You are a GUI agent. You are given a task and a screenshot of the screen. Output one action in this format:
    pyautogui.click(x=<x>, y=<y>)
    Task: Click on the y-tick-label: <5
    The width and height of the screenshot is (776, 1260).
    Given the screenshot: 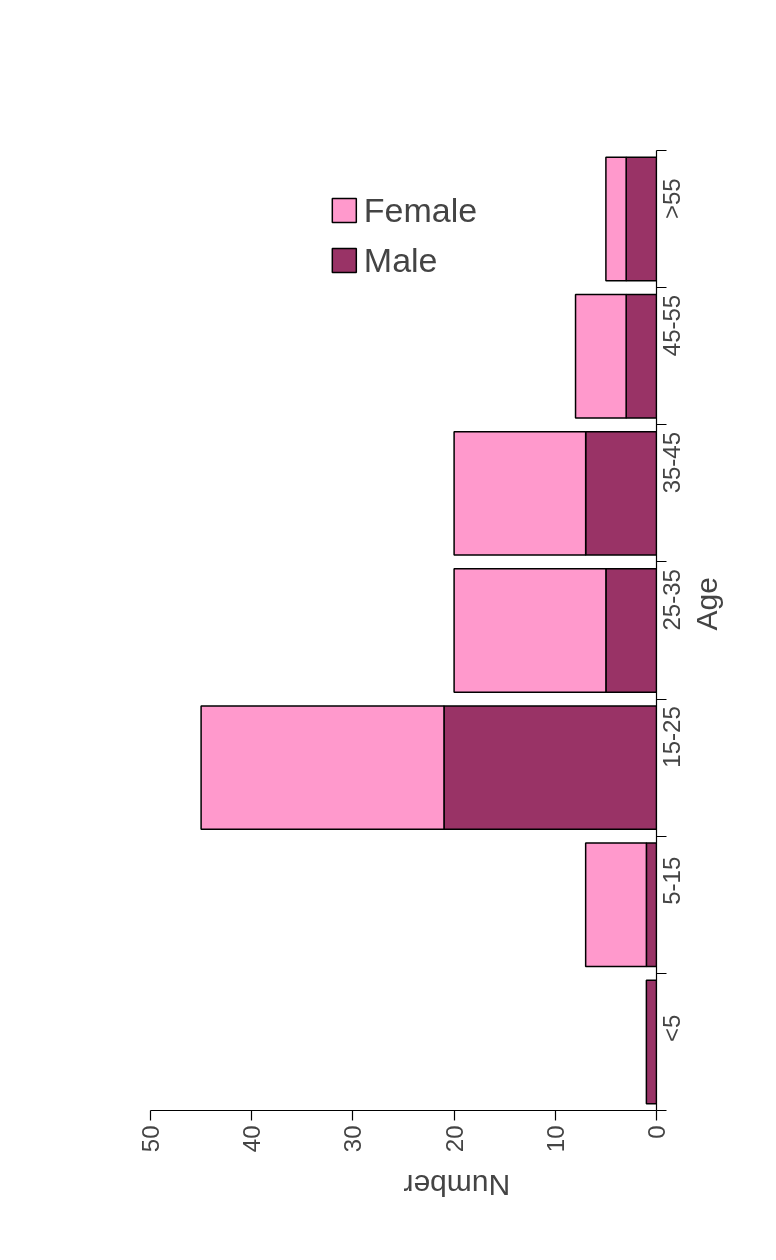 What is the action you would take?
    pyautogui.click(x=671, y=1028)
    